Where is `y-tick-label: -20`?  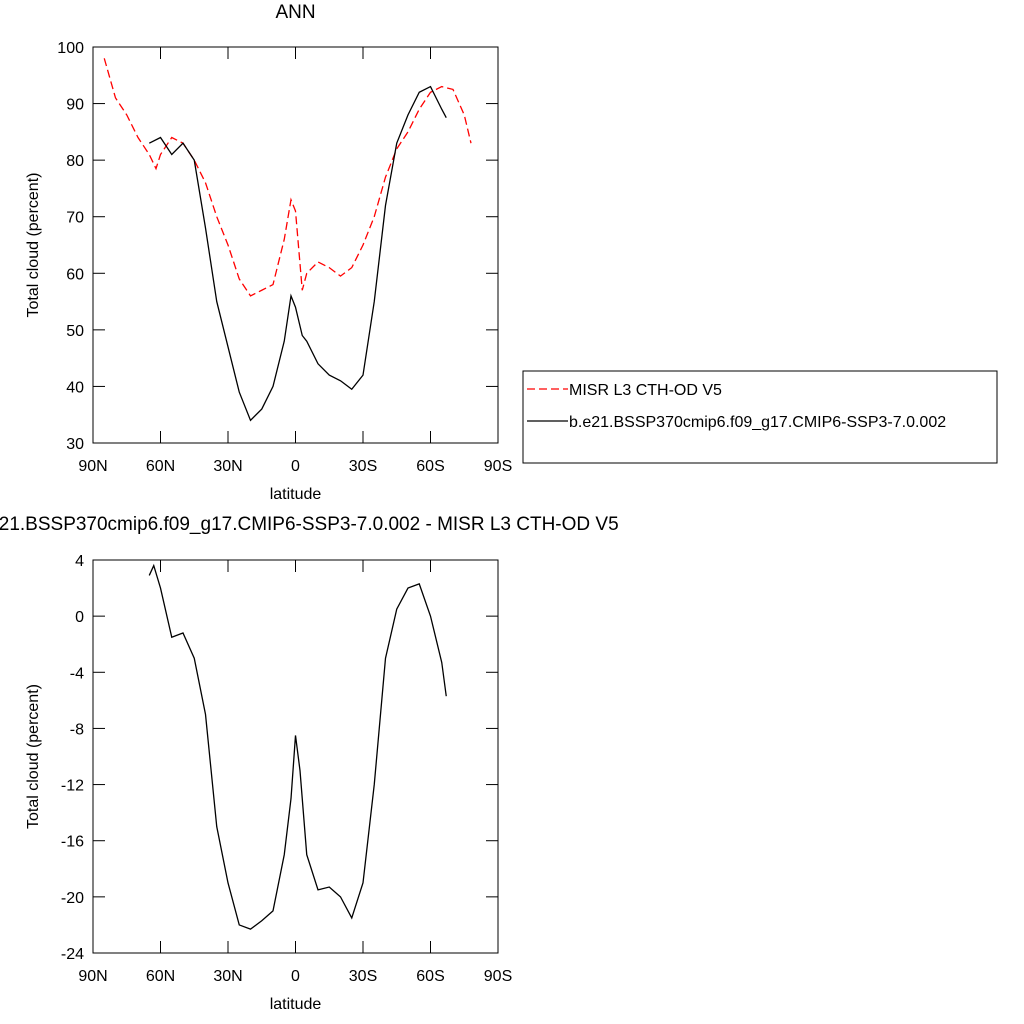
y-tick-label: -20 is located at coordinates (72, 898).